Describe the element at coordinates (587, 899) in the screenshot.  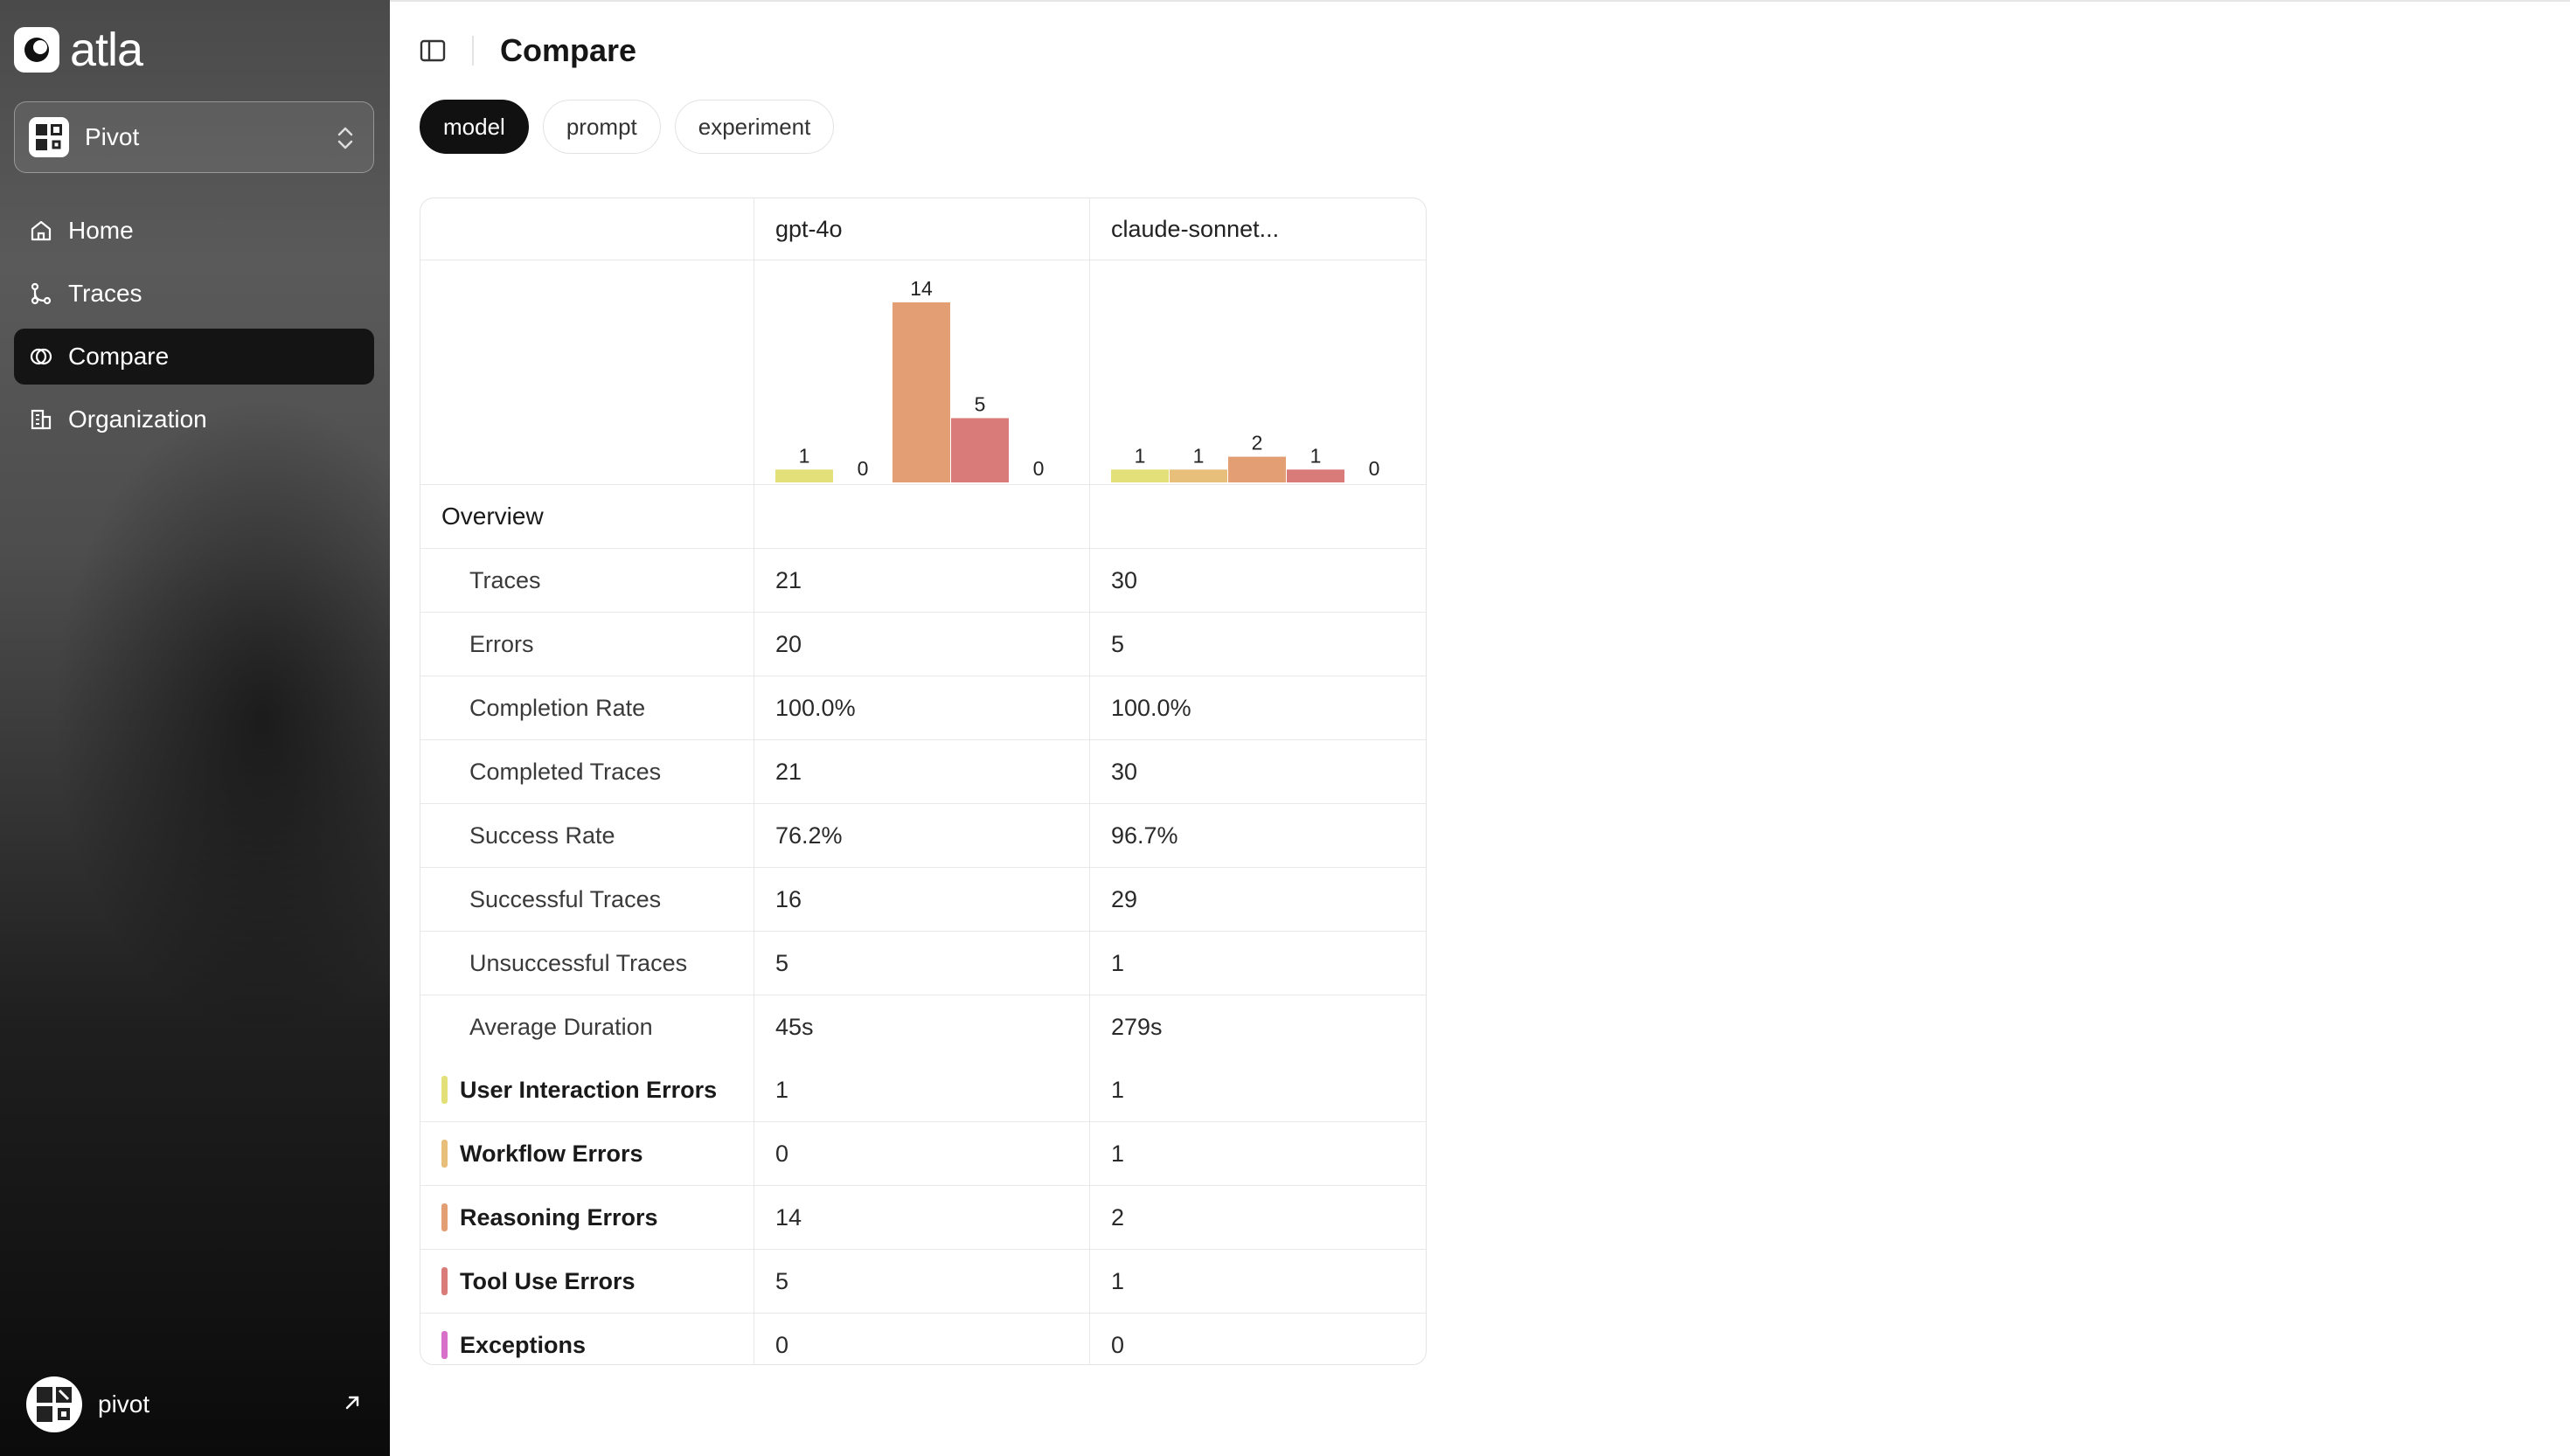
I see `metric-label: Successful Traces` at that location.